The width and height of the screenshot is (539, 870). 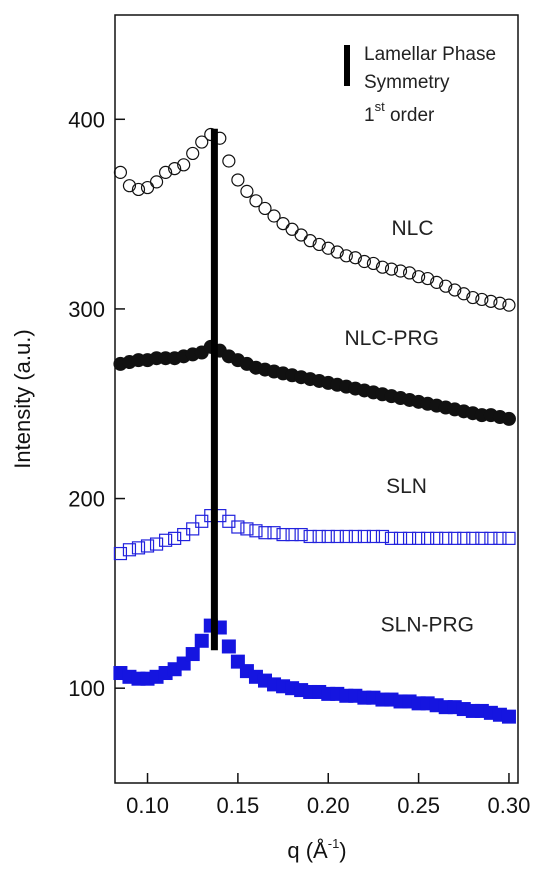 I want to click on series-nlc-prg, so click(x=314, y=382).